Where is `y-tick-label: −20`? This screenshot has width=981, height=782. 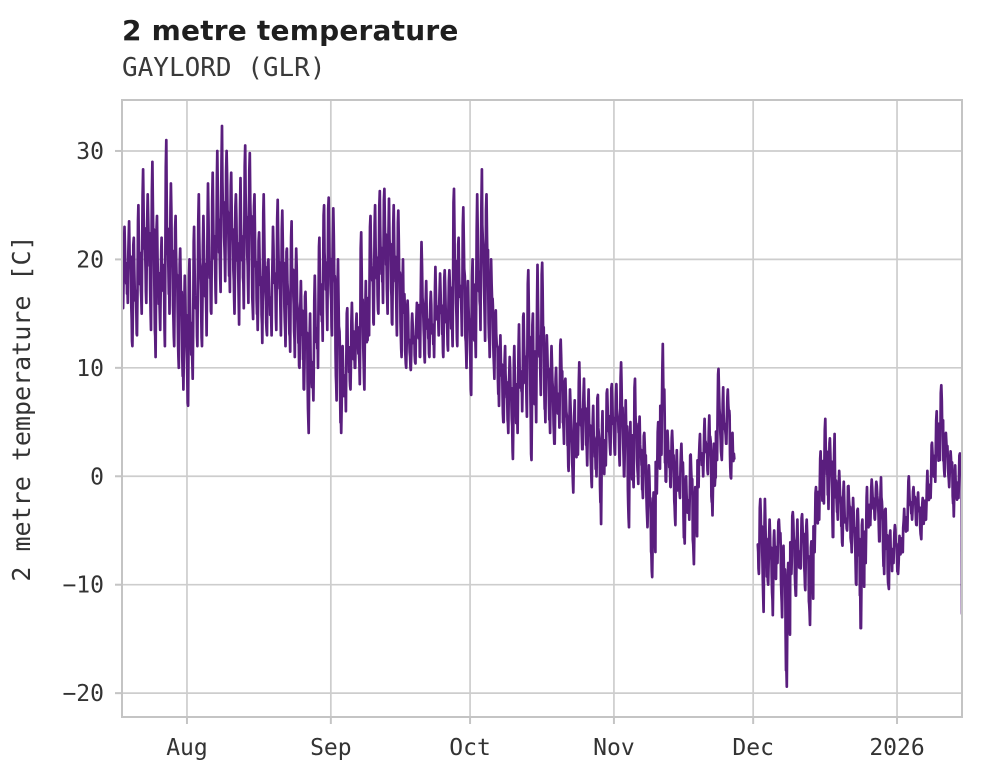
y-tick-label: −20 is located at coordinates (83, 694).